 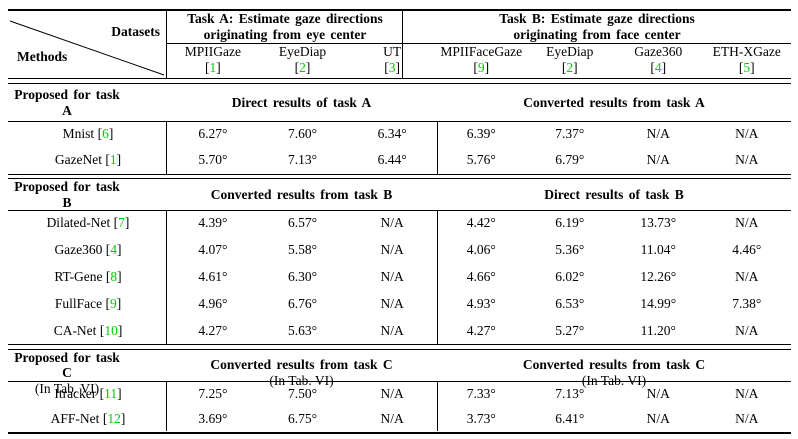 What do you see at coordinates (658, 303) in the screenshot?
I see `value-cell: 14.99°` at bounding box center [658, 303].